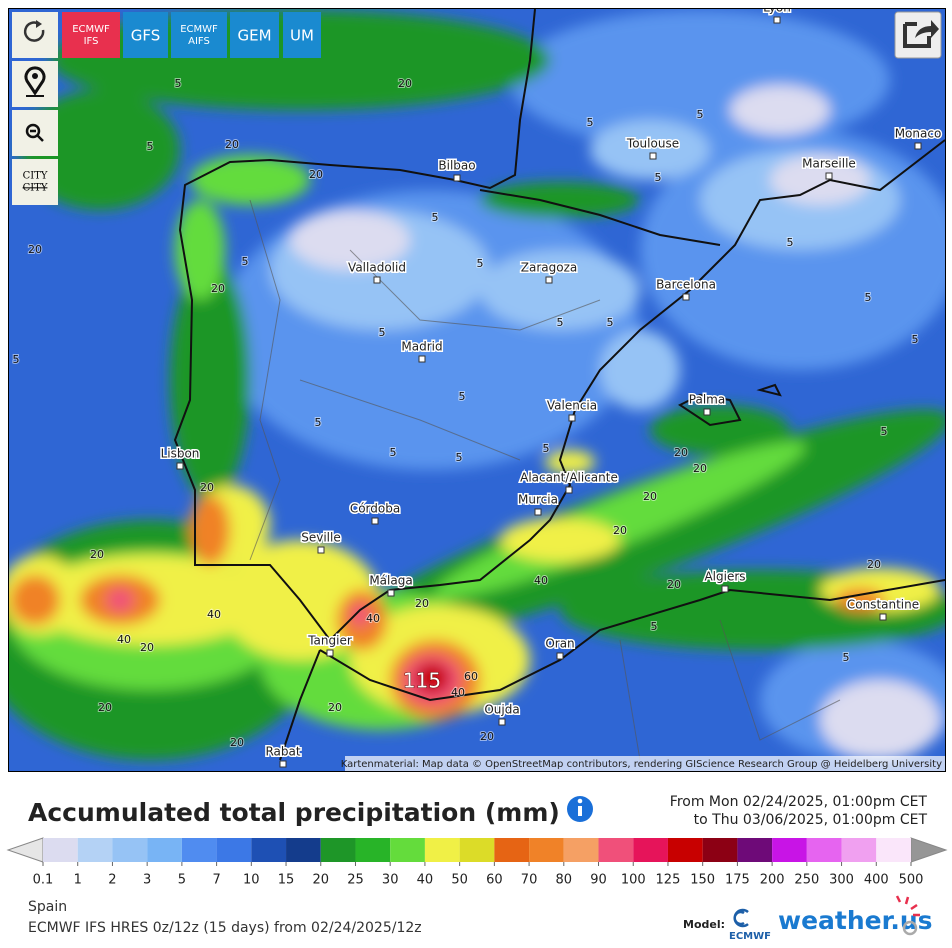  Describe the element at coordinates (35, 35) in the screenshot. I see `refresh-button` at that location.